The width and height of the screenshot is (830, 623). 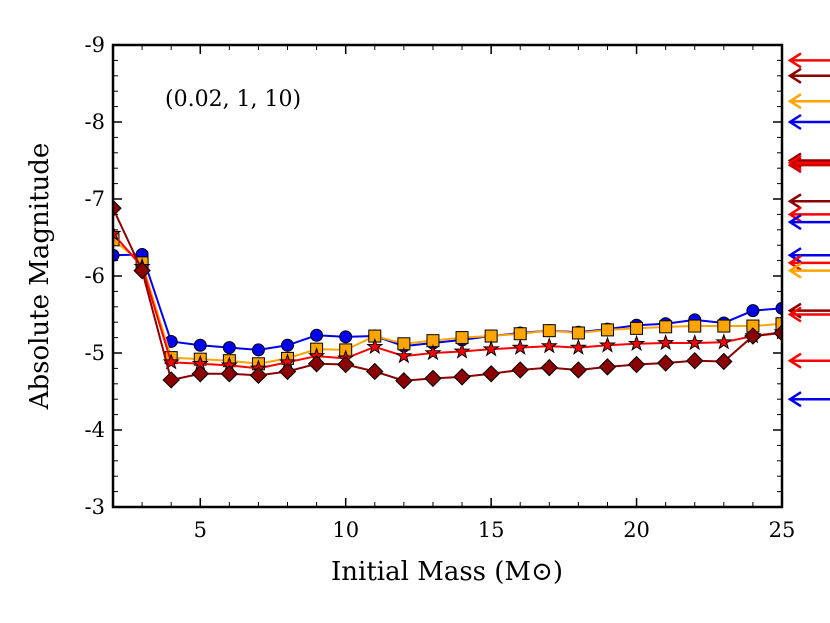 What do you see at coordinates (95, 45) in the screenshot?
I see `y-tick-label: -9` at bounding box center [95, 45].